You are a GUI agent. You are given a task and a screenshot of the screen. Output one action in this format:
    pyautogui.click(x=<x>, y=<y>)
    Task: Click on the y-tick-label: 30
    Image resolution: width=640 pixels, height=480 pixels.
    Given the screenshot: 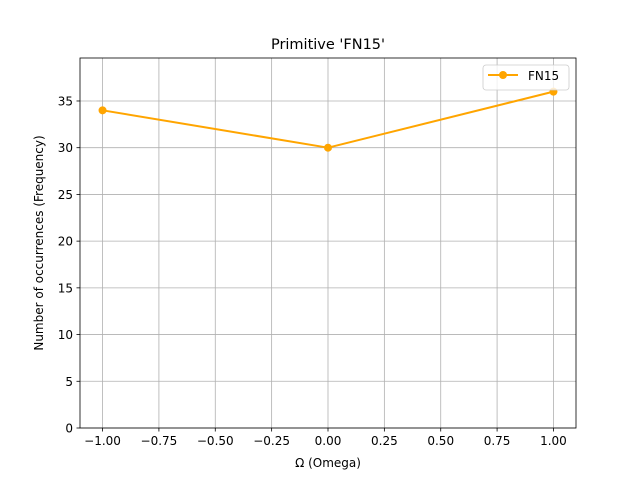 What is the action you would take?
    pyautogui.click(x=65, y=148)
    